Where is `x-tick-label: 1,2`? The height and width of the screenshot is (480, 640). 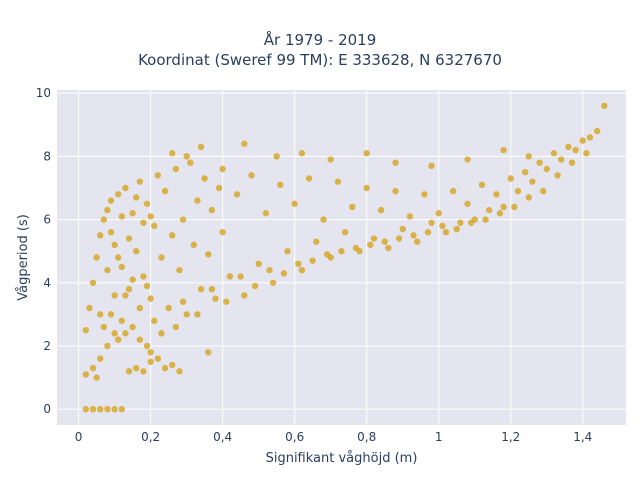 x-tick-label: 1,2 is located at coordinates (510, 437).